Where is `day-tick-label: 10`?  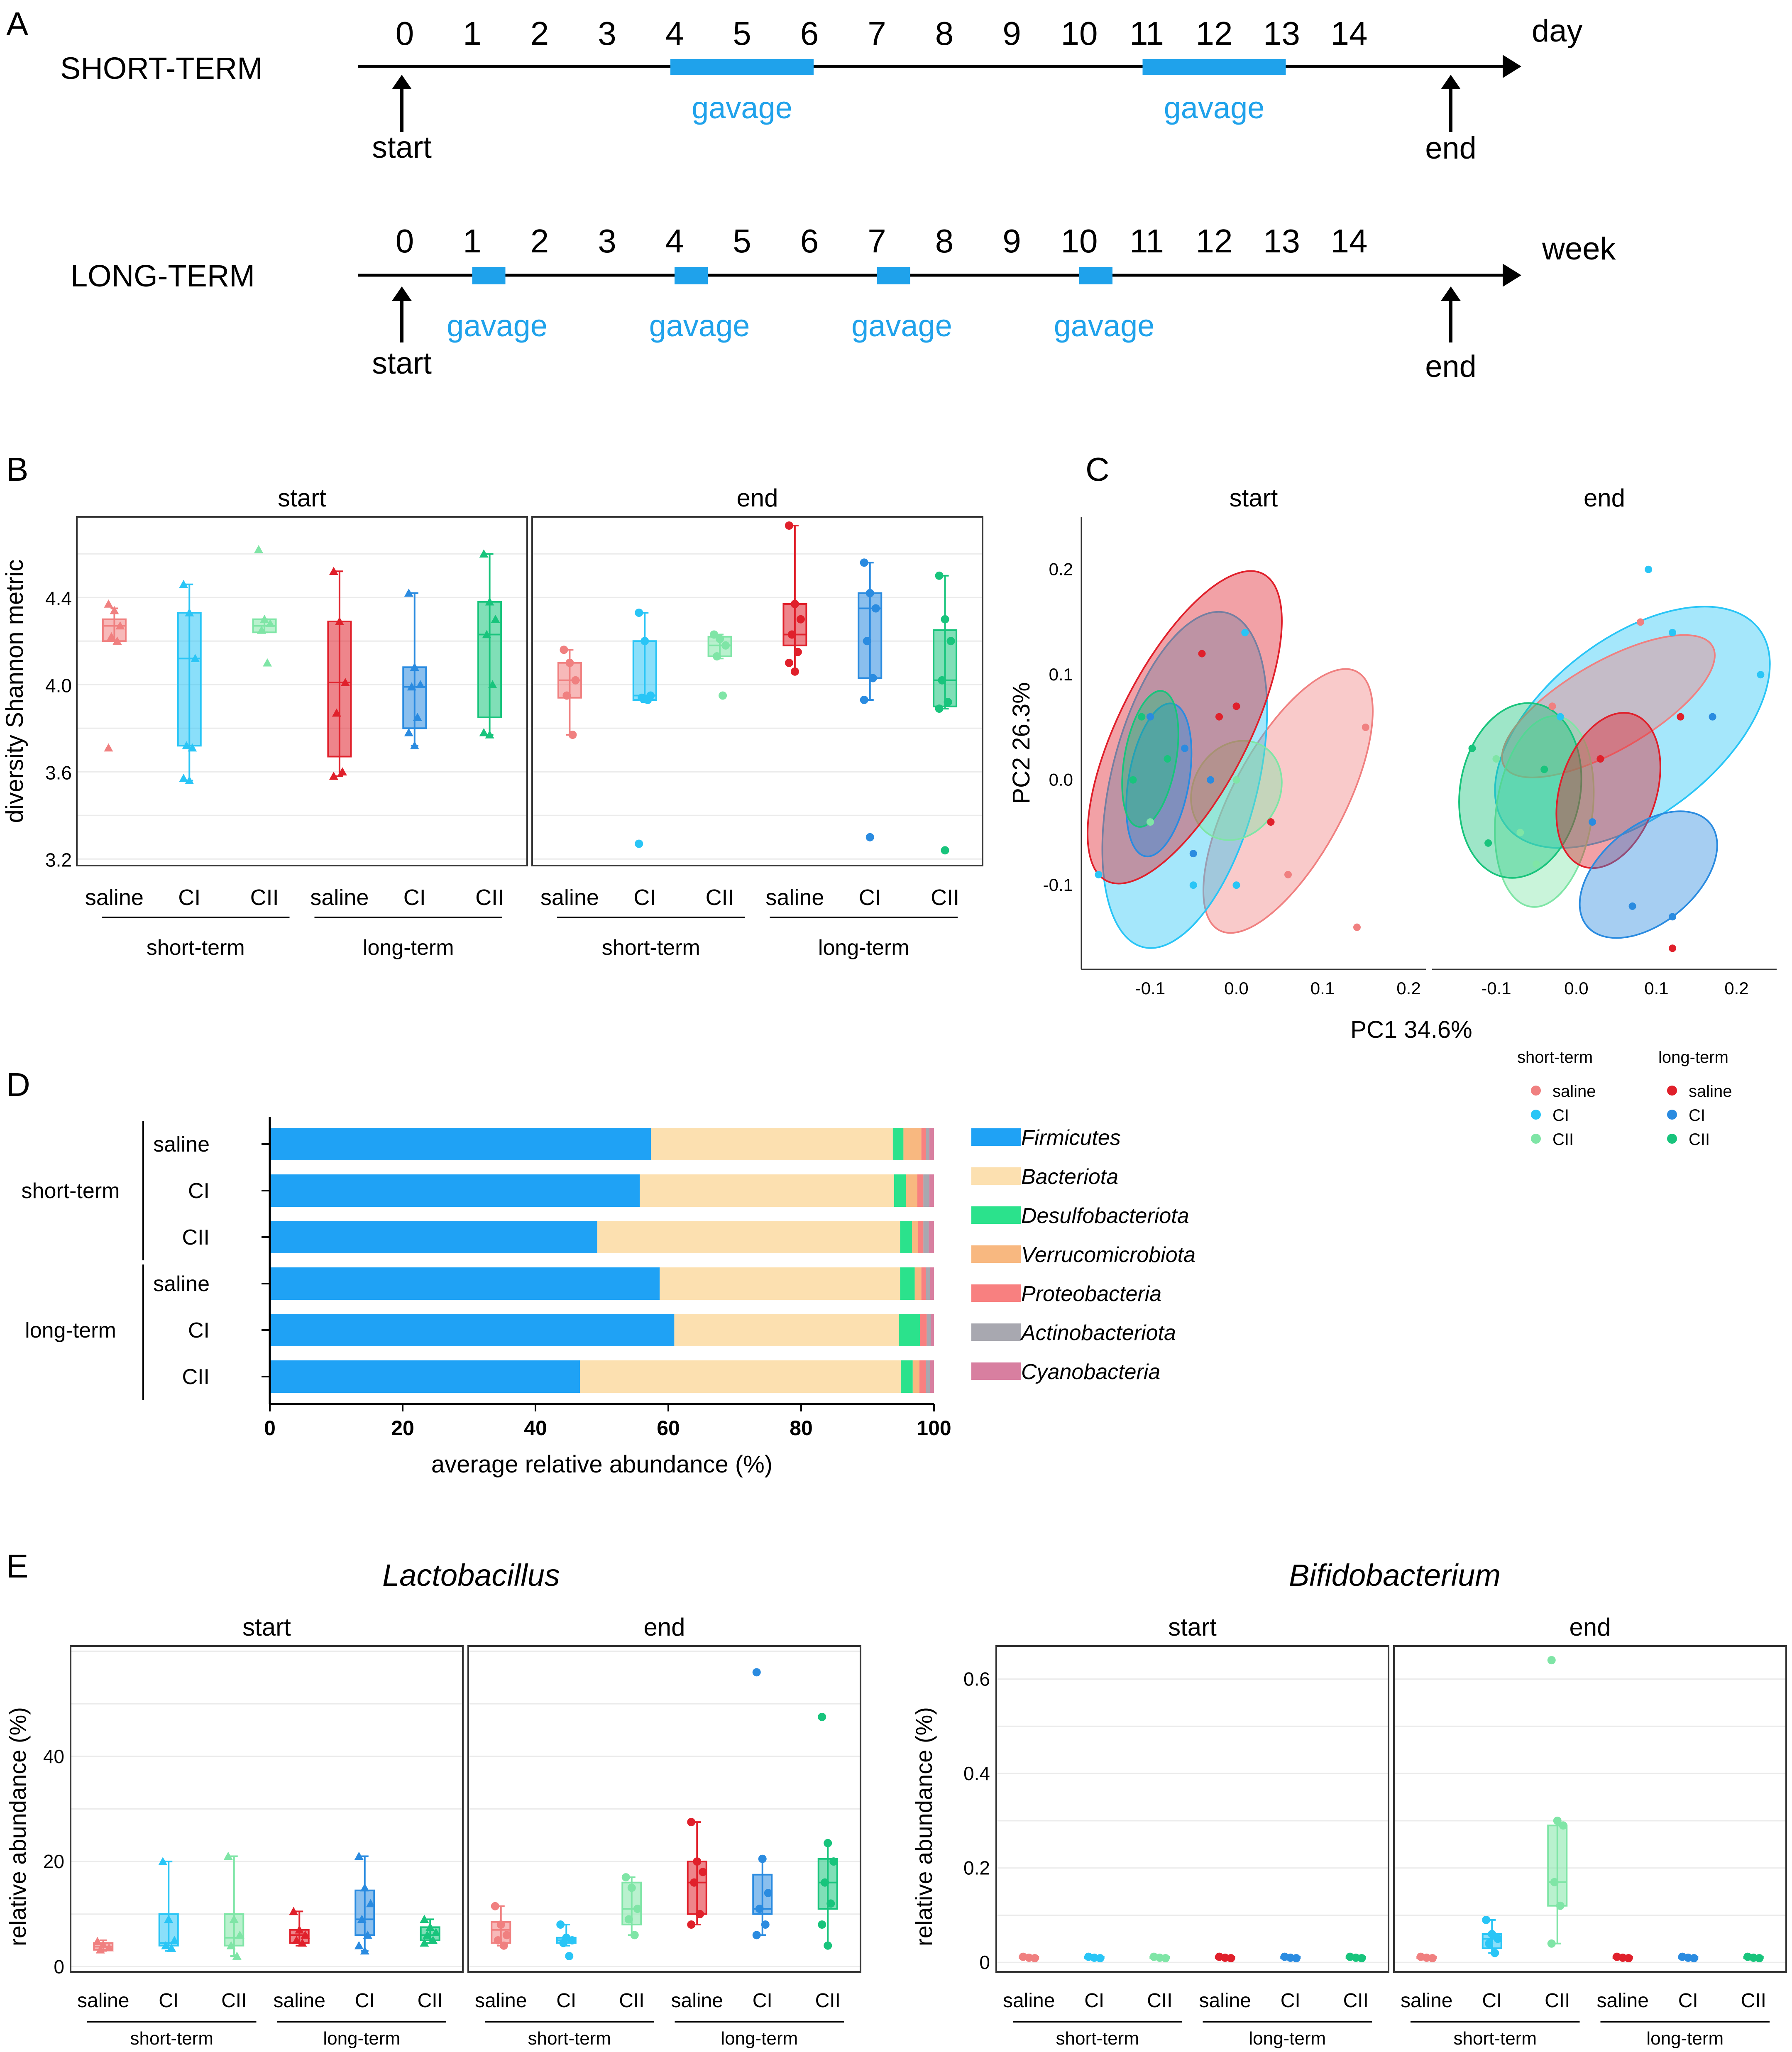 day-tick-label: 10 is located at coordinates (1079, 33).